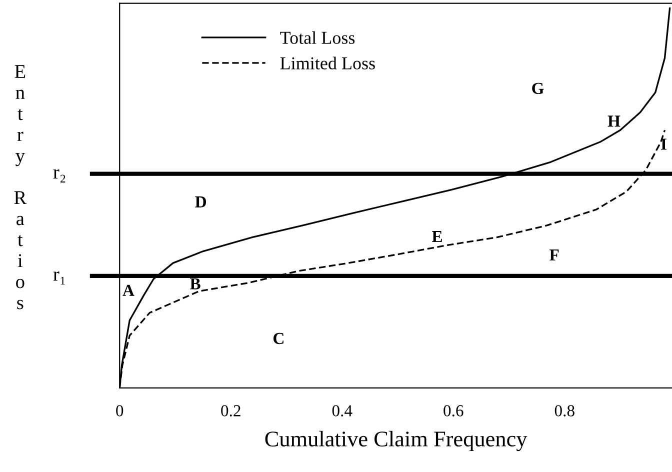  Describe the element at coordinates (327, 63) in the screenshot. I see `legend-label: Limited Loss` at that location.